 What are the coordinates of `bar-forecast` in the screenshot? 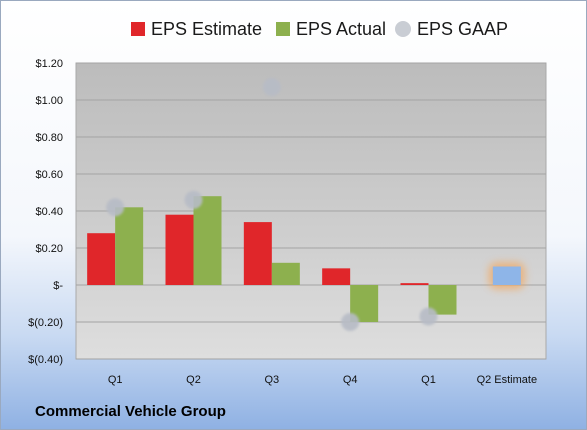 It's located at (506, 275).